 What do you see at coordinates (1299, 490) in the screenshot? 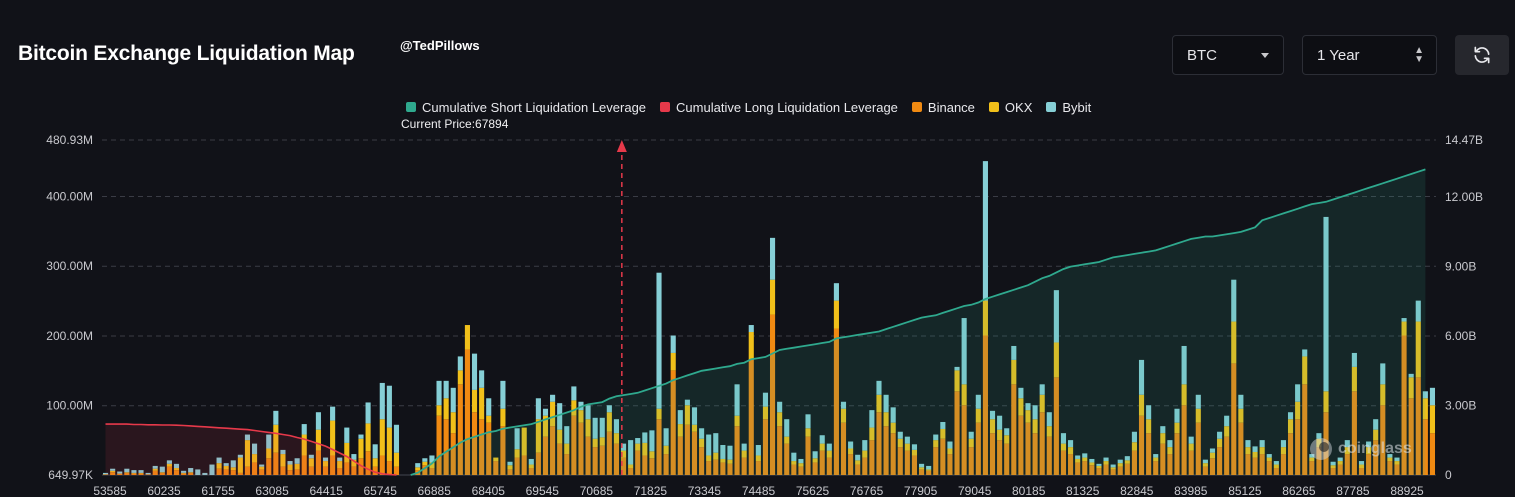
I see `x-axis-tick-label: 86265` at bounding box center [1299, 490].